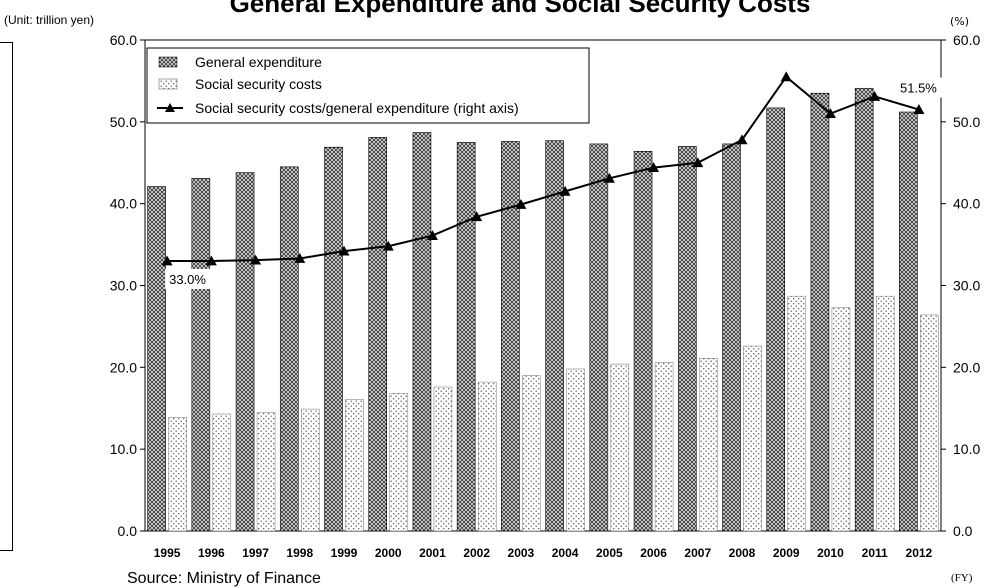 The height and width of the screenshot is (588, 999). Describe the element at coordinates (609, 553) in the screenshot. I see `x-tick-label: 2005` at that location.